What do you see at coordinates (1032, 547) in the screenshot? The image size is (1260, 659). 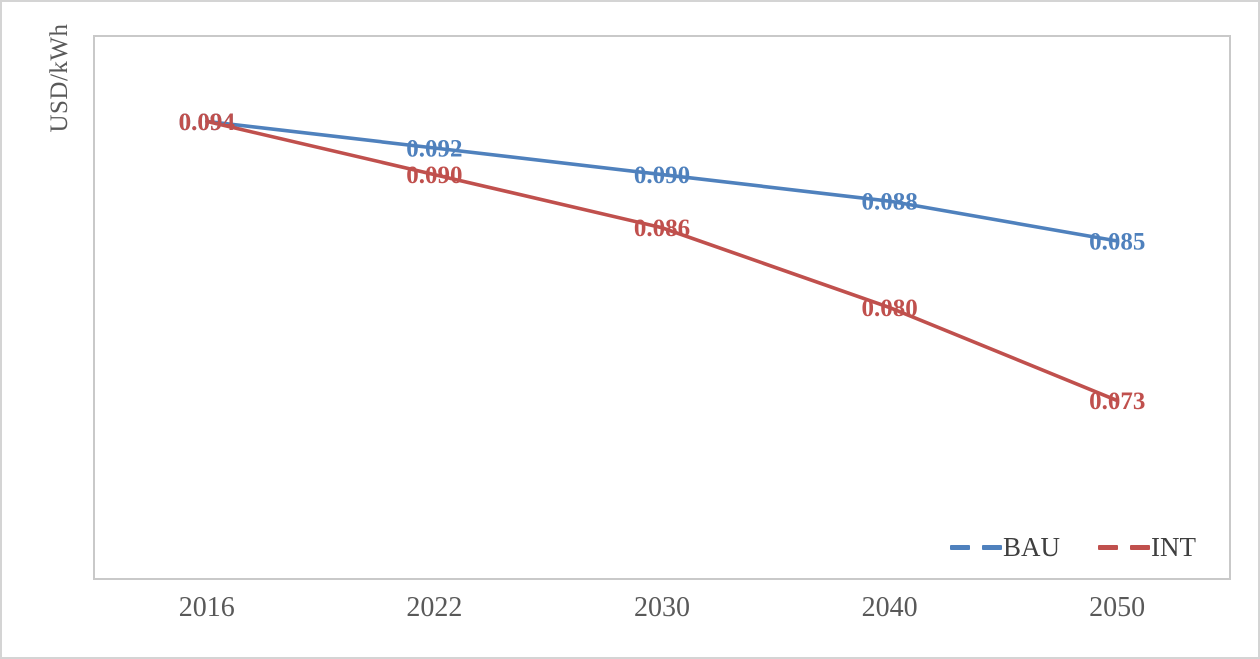 I see `legend-label-bau: BAU` at bounding box center [1032, 547].